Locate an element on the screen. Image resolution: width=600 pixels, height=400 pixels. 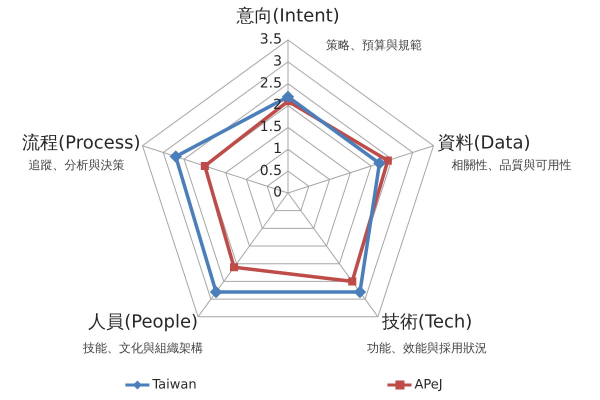
spoke-label: 流程(Process) is located at coordinates (81, 143).